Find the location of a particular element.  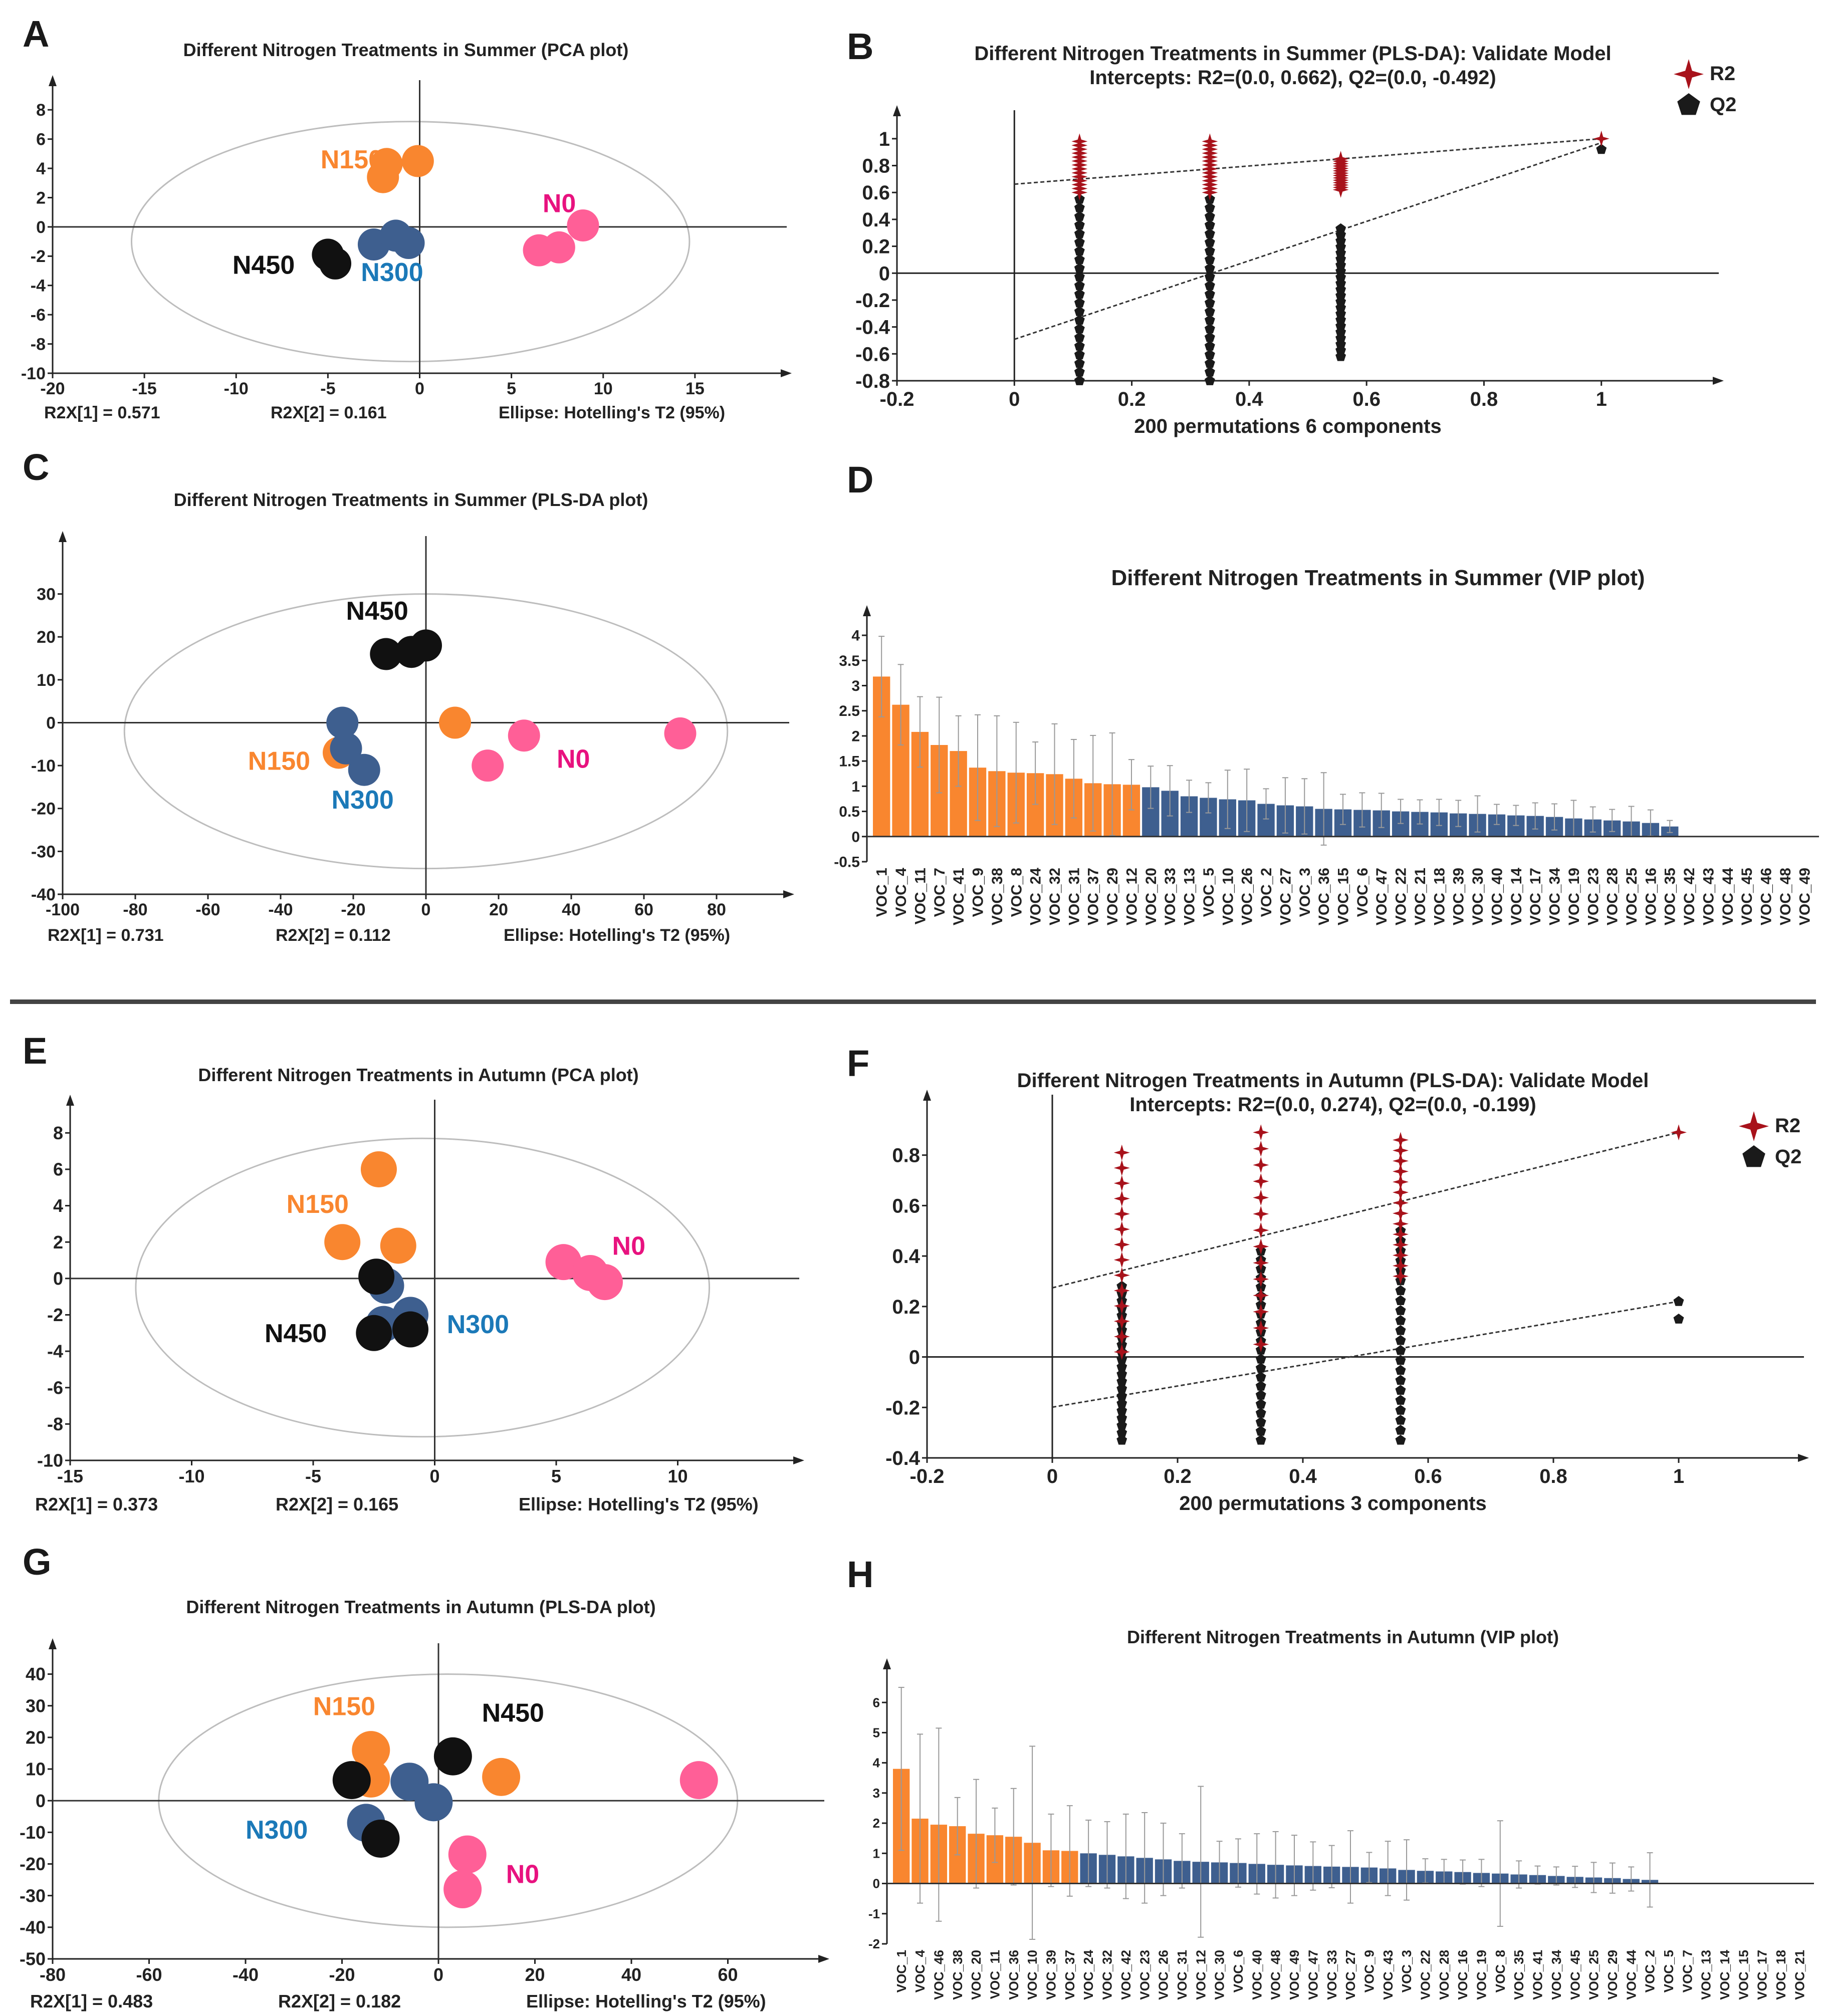

y-tick-label: 5 is located at coordinates (876, 1732).